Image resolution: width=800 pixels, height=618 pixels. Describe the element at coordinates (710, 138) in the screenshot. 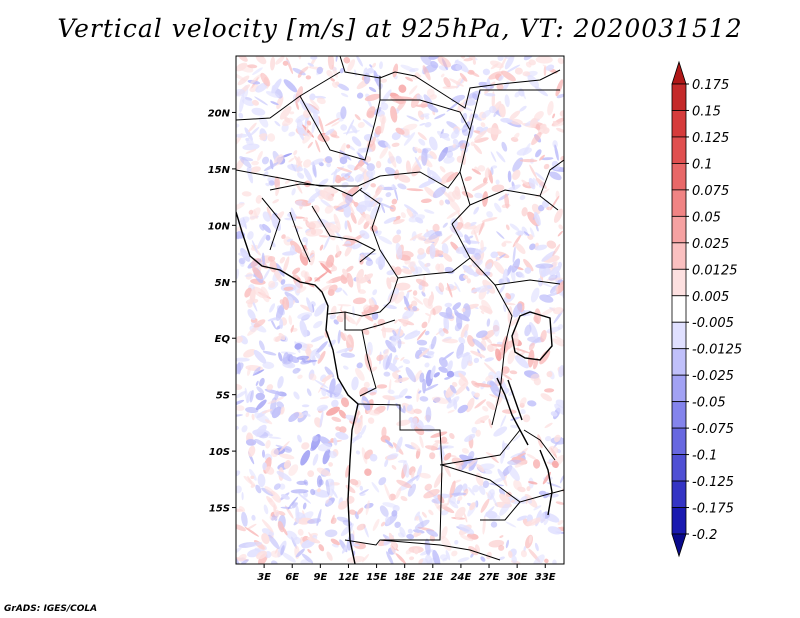

I see `colorbar-label: 0.125` at that location.